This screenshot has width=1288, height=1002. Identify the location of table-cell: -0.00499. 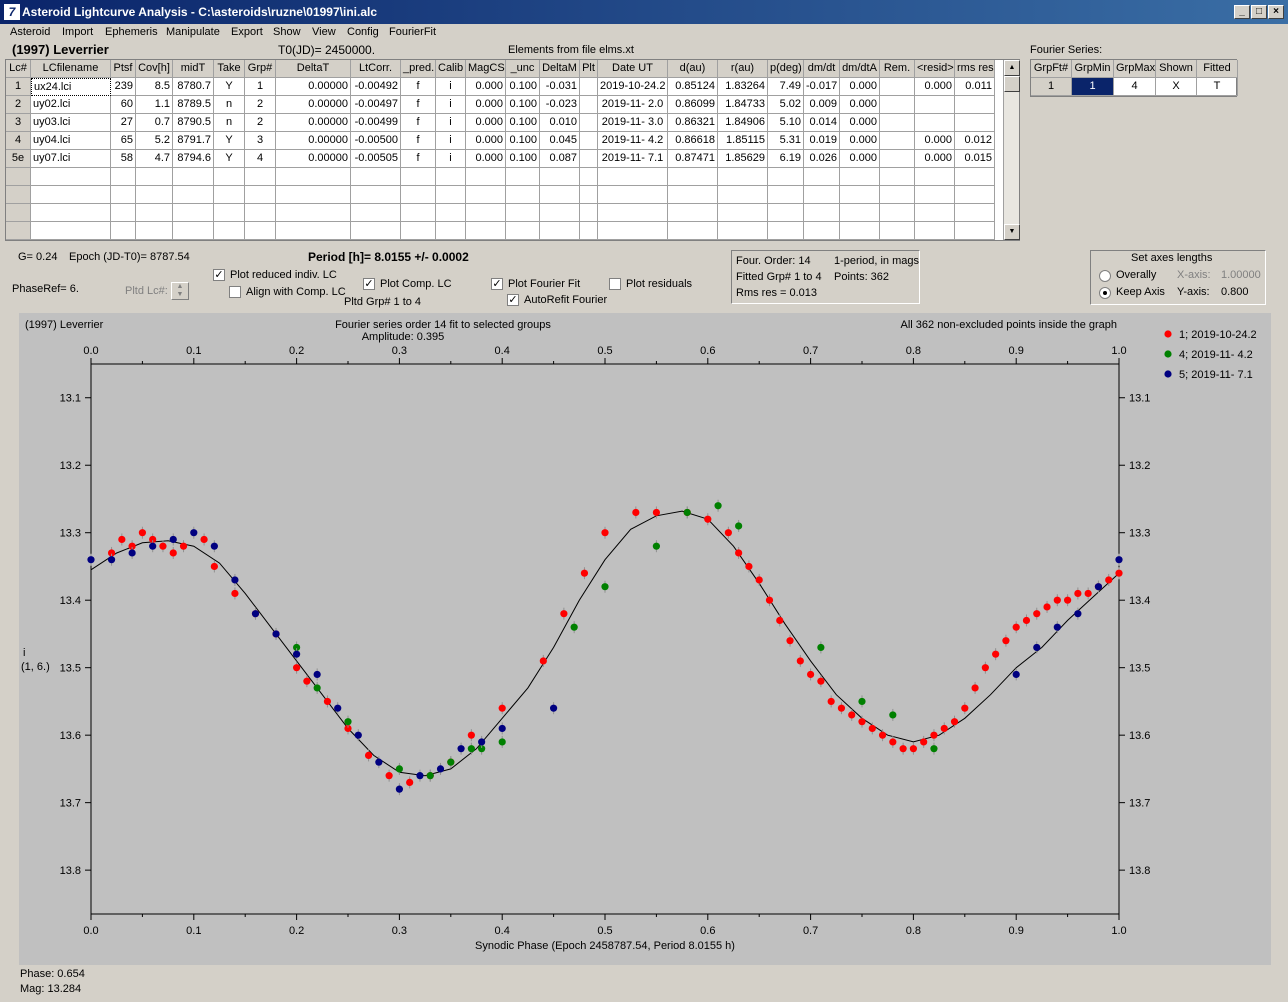
(376, 123).